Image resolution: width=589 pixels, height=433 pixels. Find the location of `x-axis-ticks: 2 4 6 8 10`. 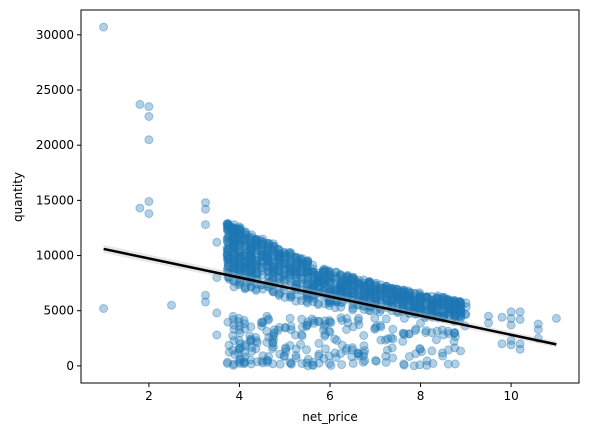

x-axis-ticks: 2 4 6 8 10 is located at coordinates (332, 393).